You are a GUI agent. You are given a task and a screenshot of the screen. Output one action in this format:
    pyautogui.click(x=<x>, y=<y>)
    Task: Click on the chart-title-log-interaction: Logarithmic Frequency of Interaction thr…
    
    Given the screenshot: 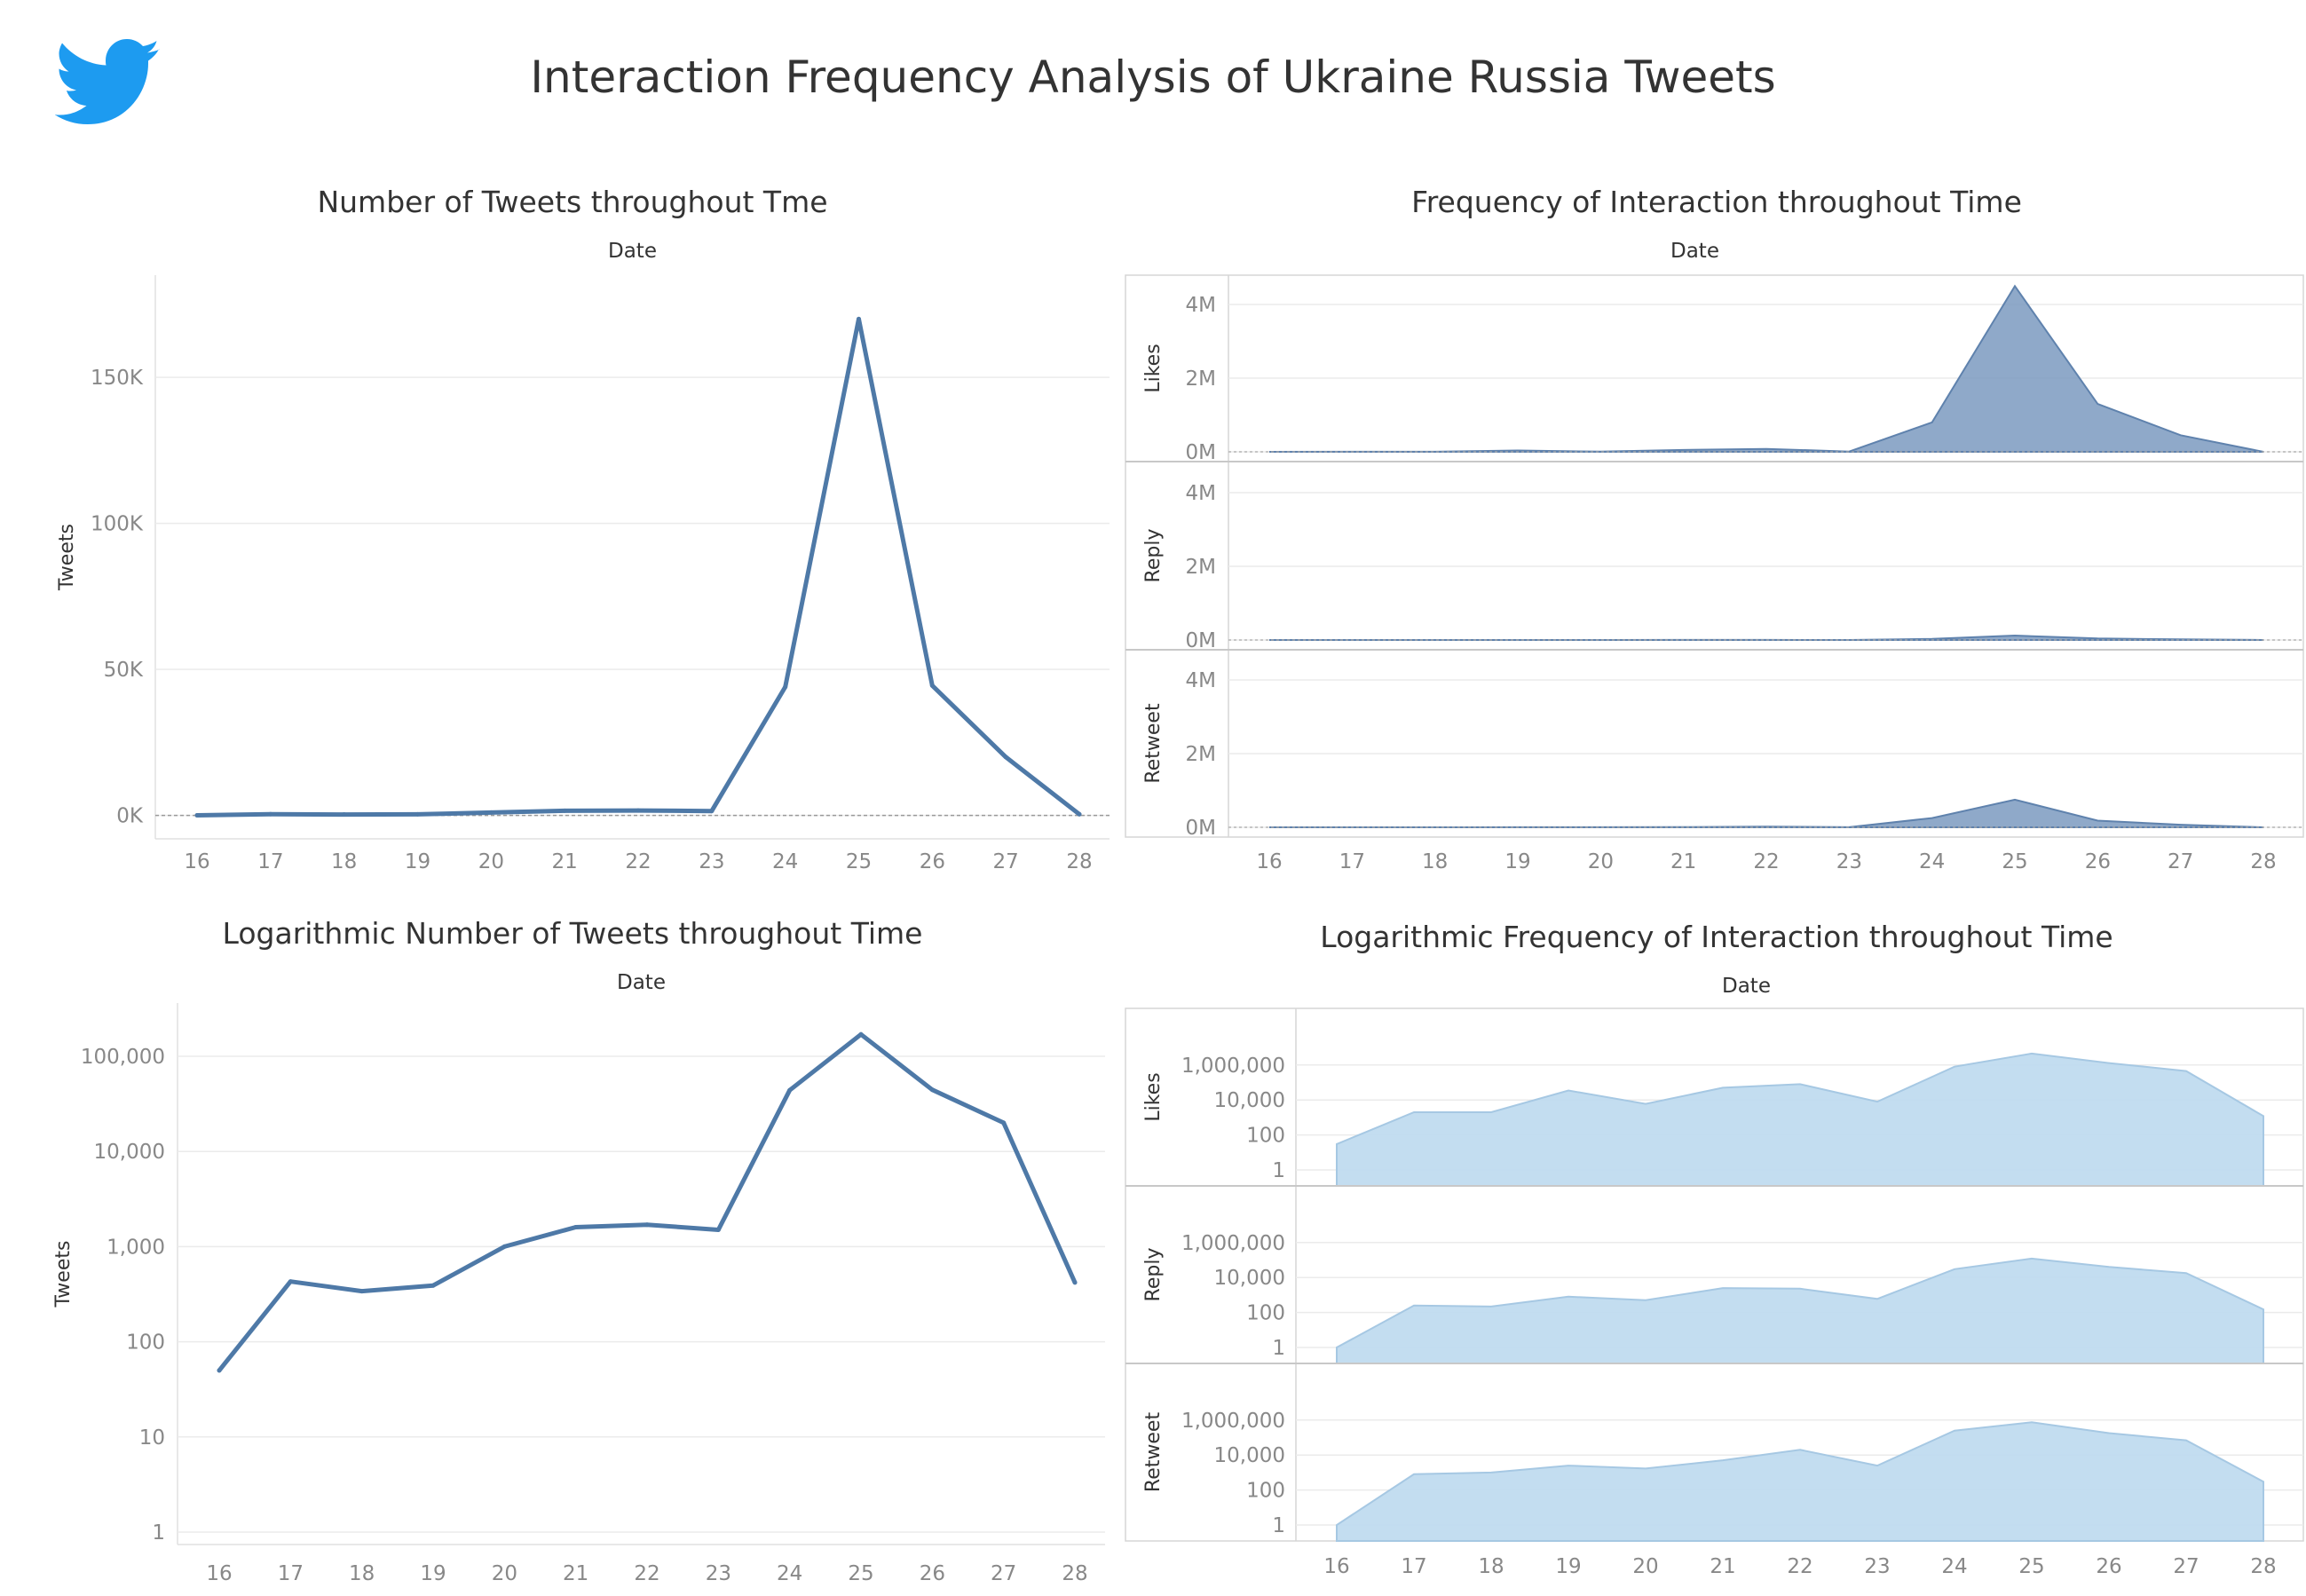 What is the action you would take?
    pyautogui.click(x=1716, y=937)
    